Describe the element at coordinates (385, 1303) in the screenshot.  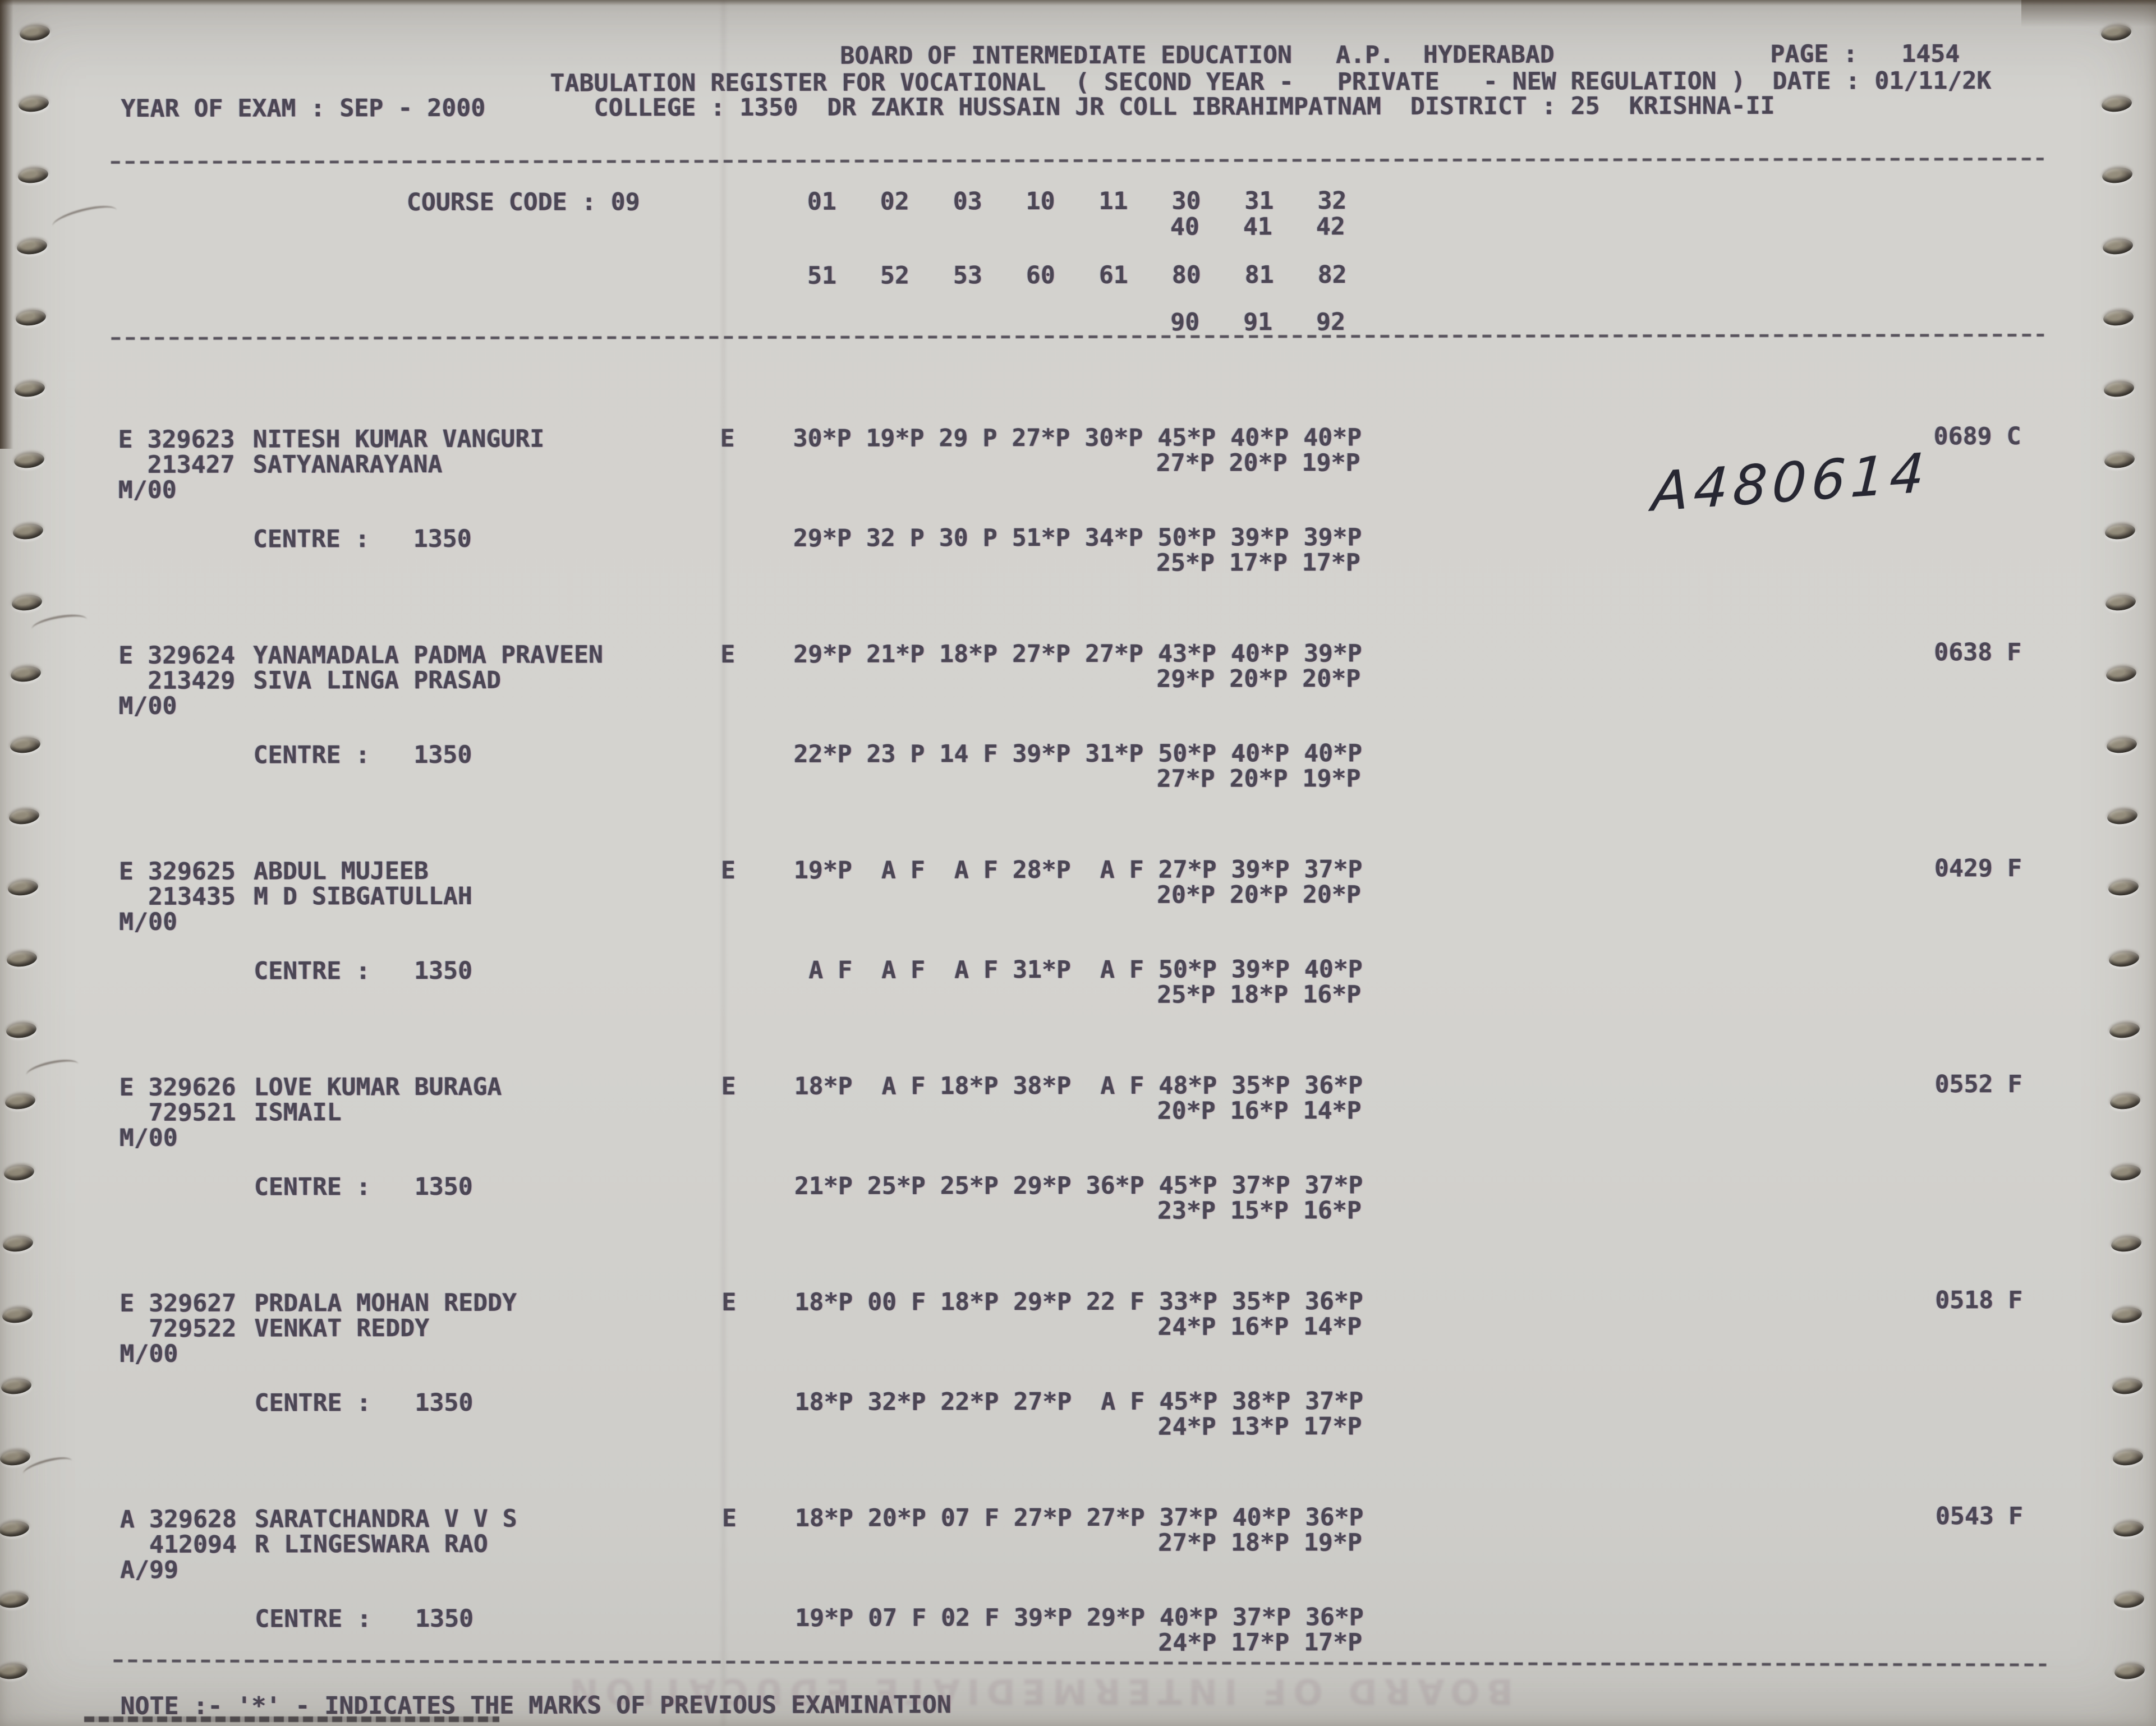
I see `student-name: PRDALA MOHAN REDDY` at that location.